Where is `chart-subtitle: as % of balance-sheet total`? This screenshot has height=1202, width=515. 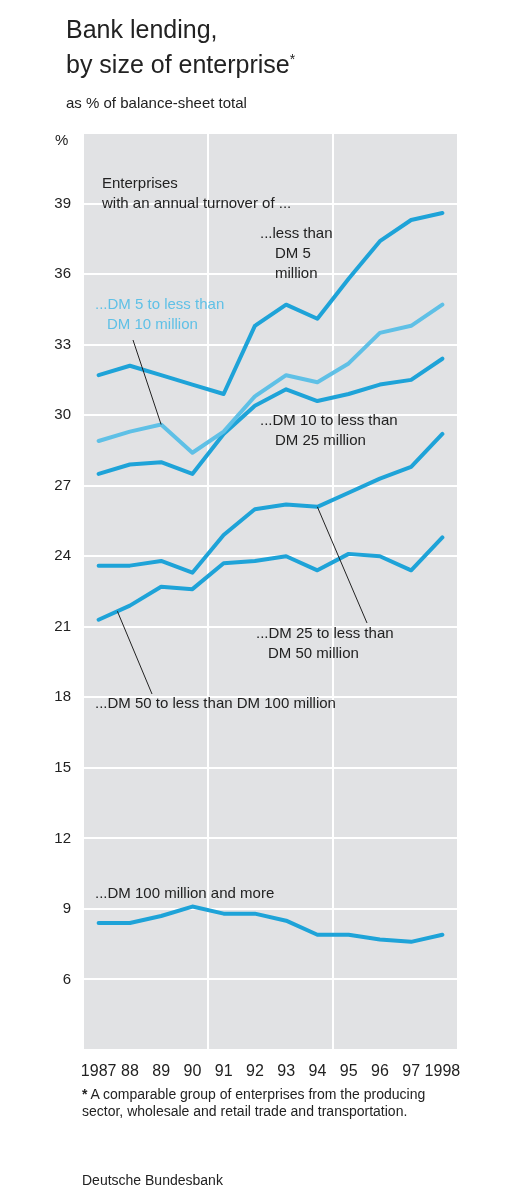
chart-subtitle: as % of balance-sheet total is located at coordinates (156, 102).